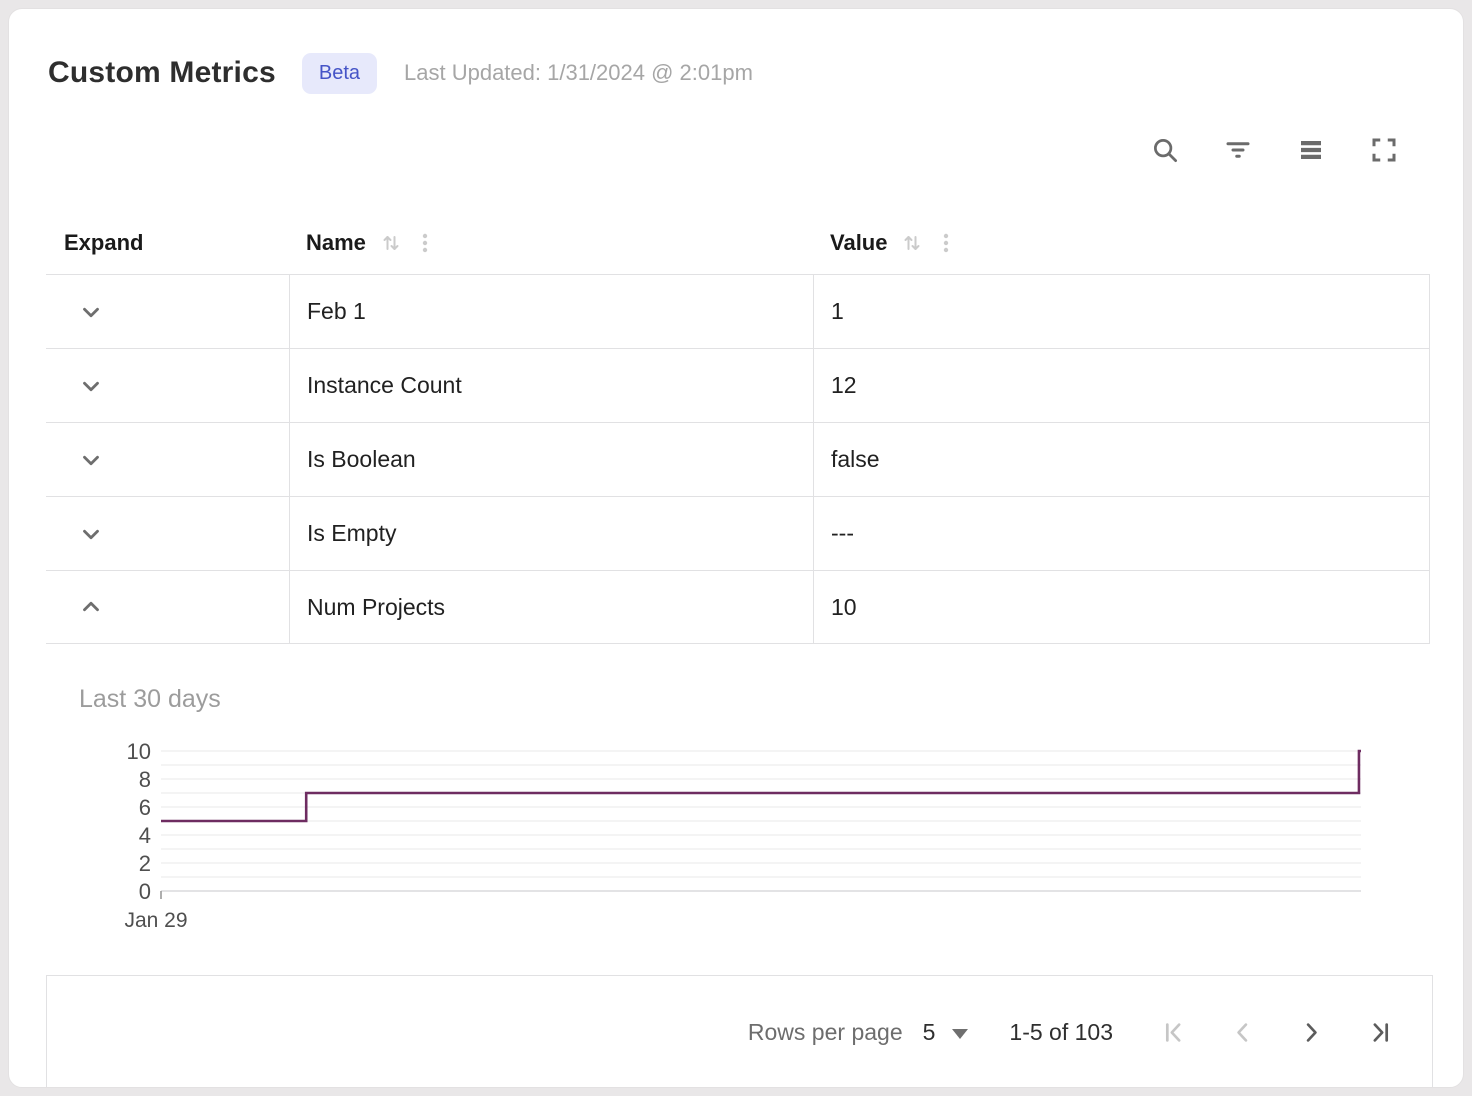  What do you see at coordinates (551, 311) in the screenshot?
I see `metric-name-cell: Feb 1` at bounding box center [551, 311].